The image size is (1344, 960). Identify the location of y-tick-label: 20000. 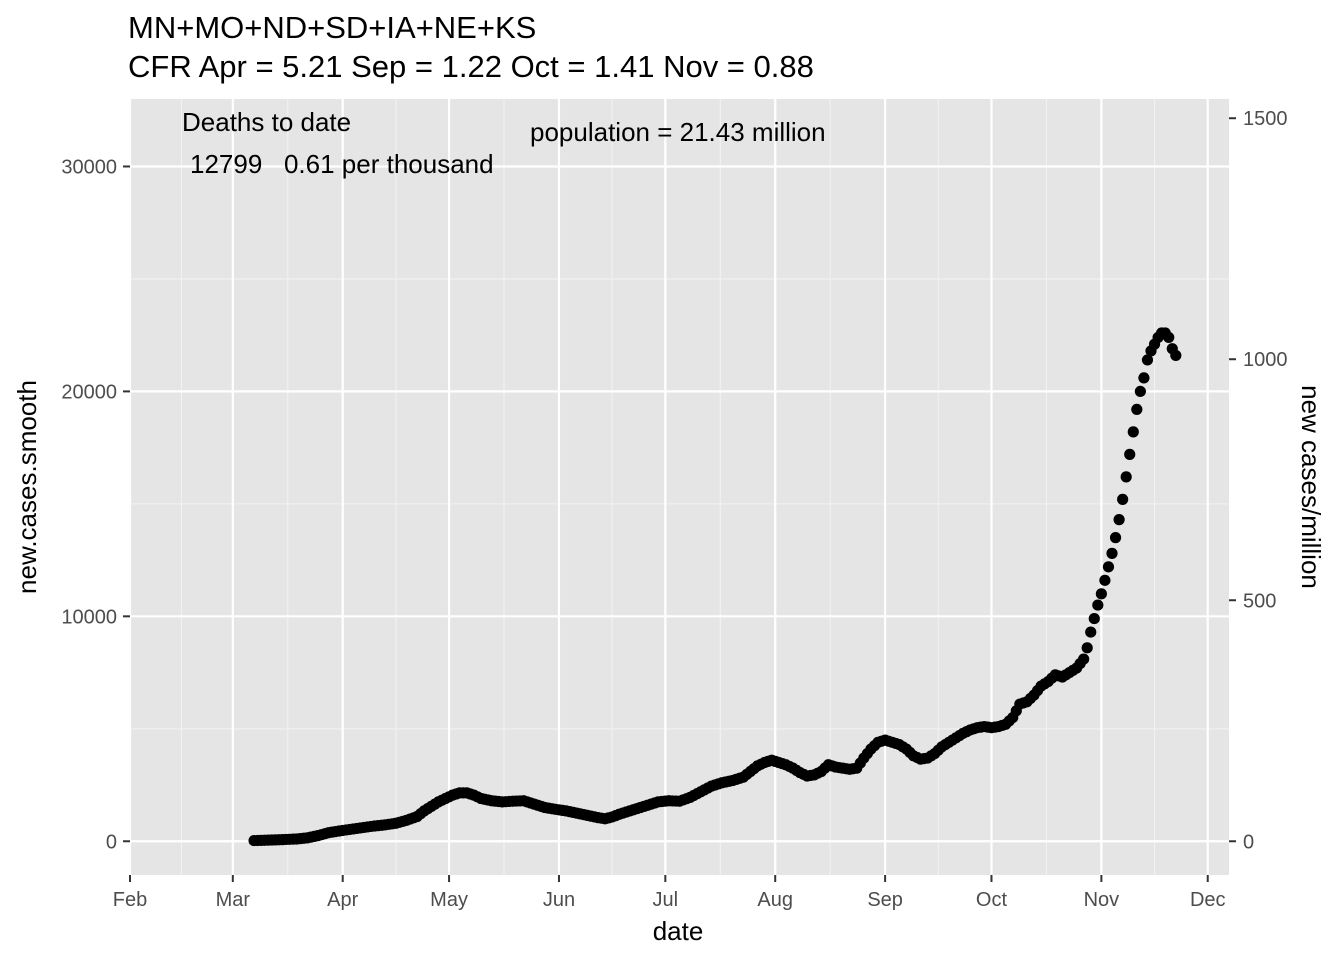
(89, 392).